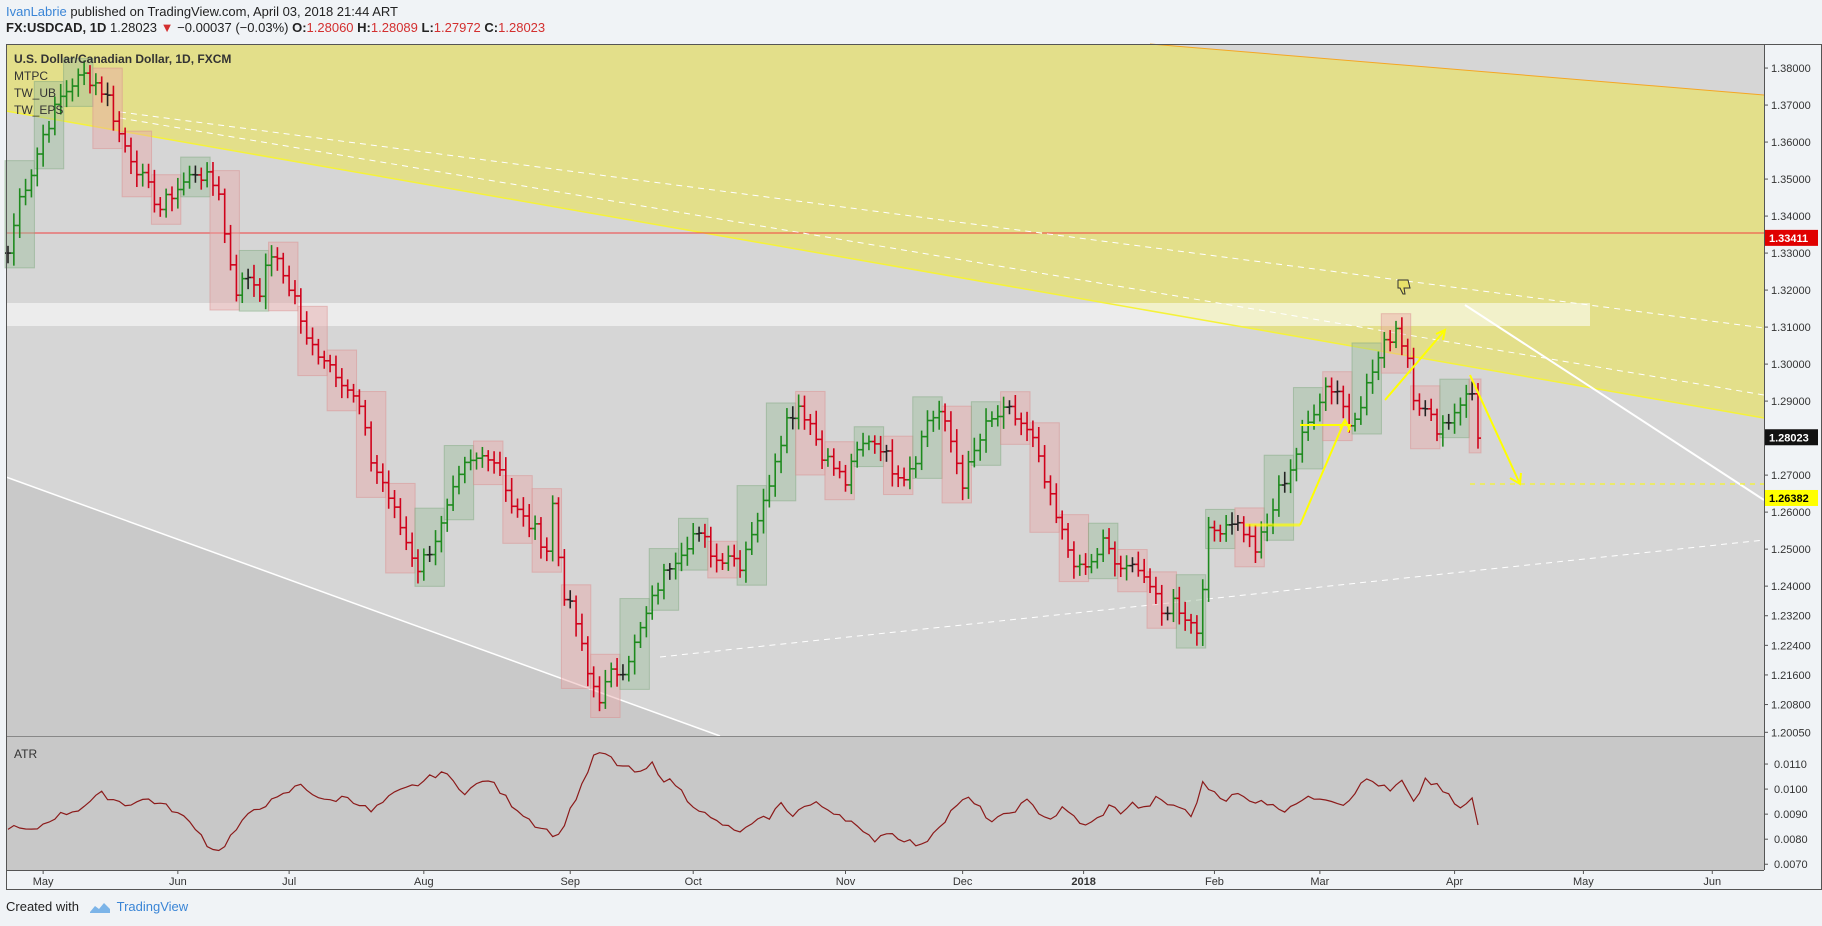  I want to click on study-mtpc: MTPC, so click(31, 76).